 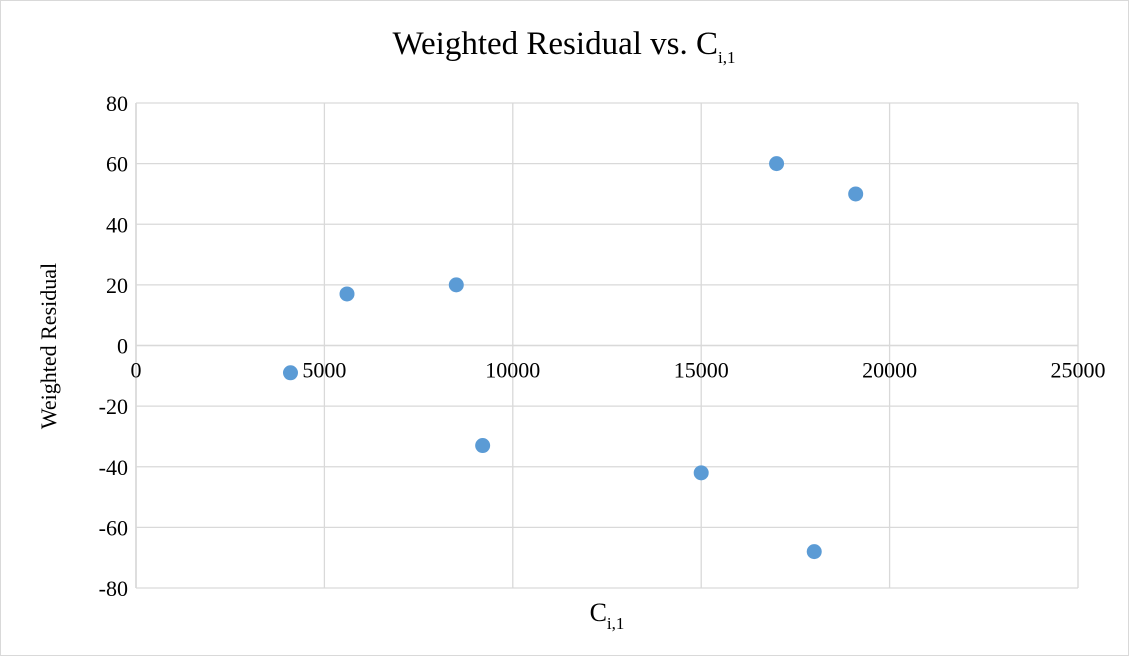 I want to click on y-tick-label: 20, so click(x=117, y=285).